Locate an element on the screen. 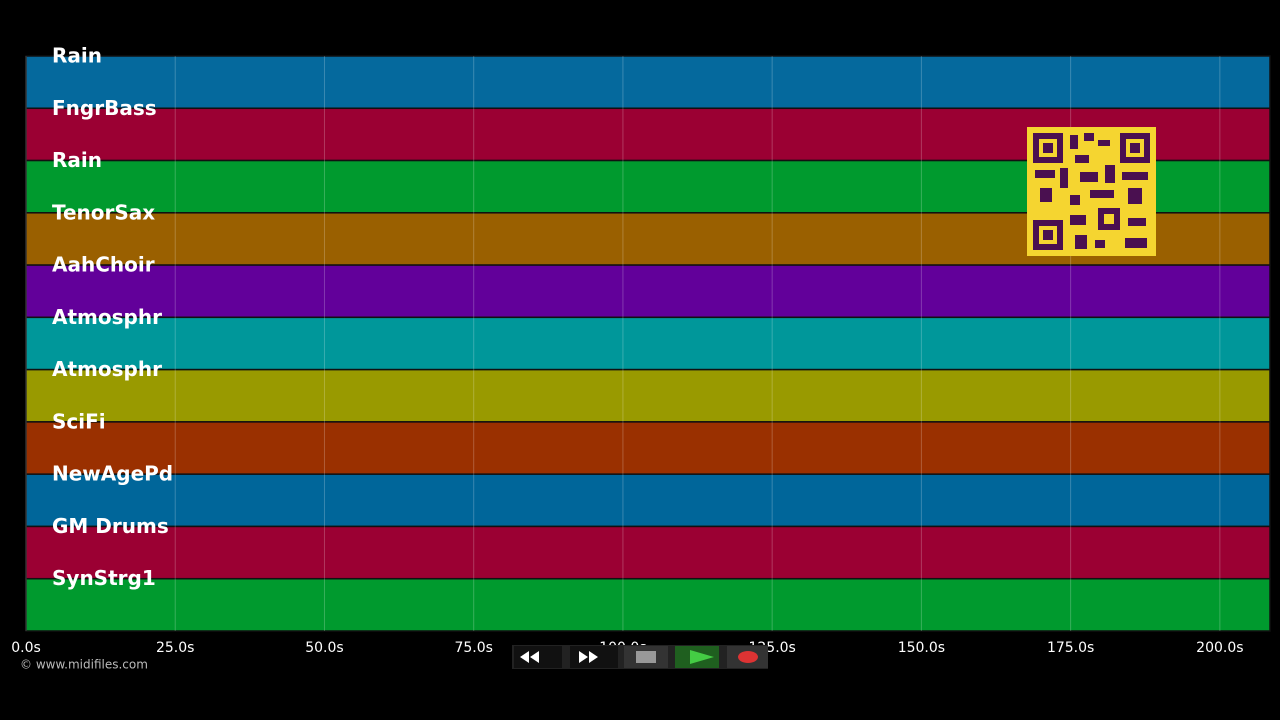  track-name: GM Drums is located at coordinates (110, 526).